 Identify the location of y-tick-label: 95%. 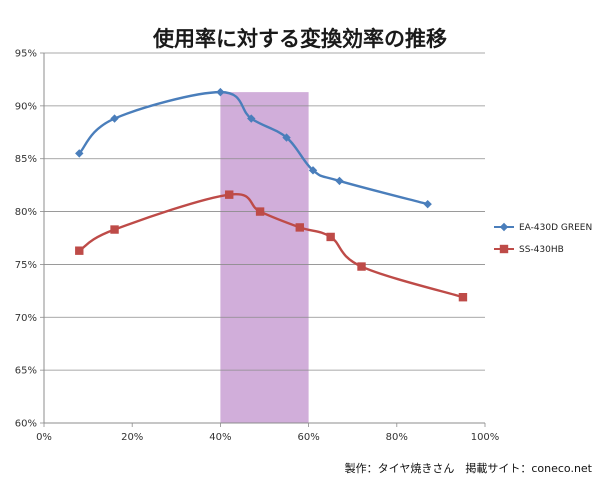
(26, 54).